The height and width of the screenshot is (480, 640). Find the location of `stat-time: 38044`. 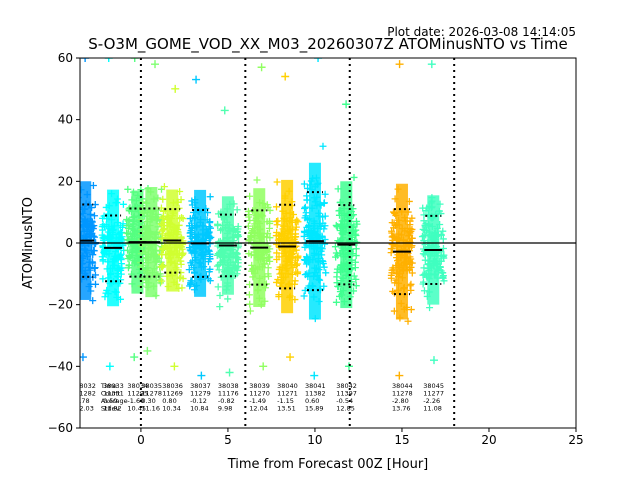

stat-time: 38044 is located at coordinates (402, 386).